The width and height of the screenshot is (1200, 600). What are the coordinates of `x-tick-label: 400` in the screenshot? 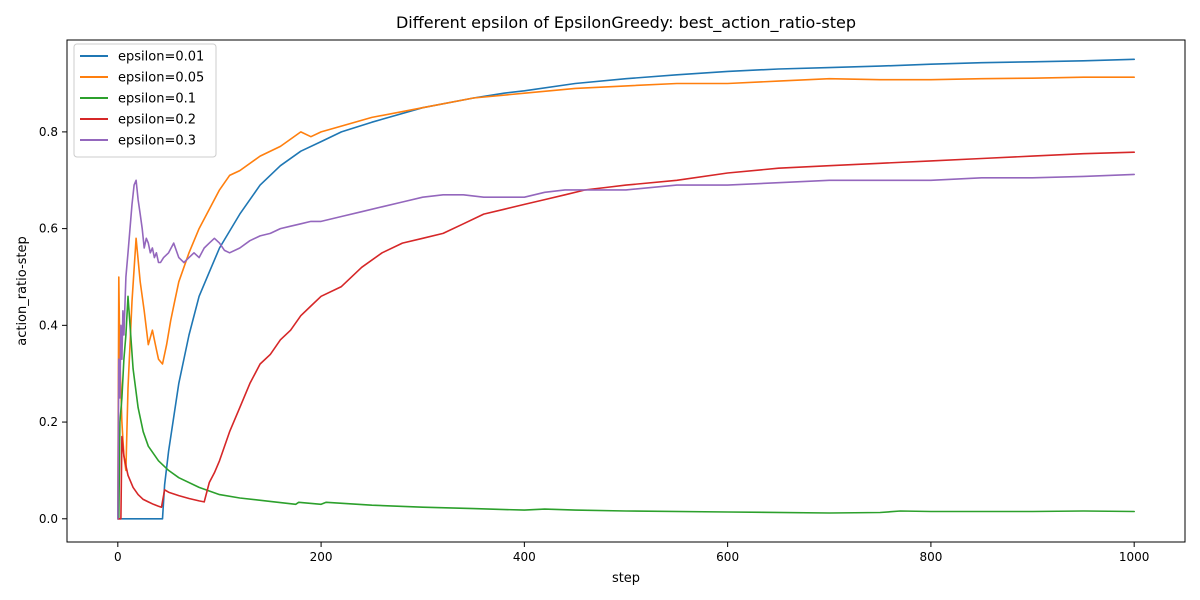 It's located at (524, 557).